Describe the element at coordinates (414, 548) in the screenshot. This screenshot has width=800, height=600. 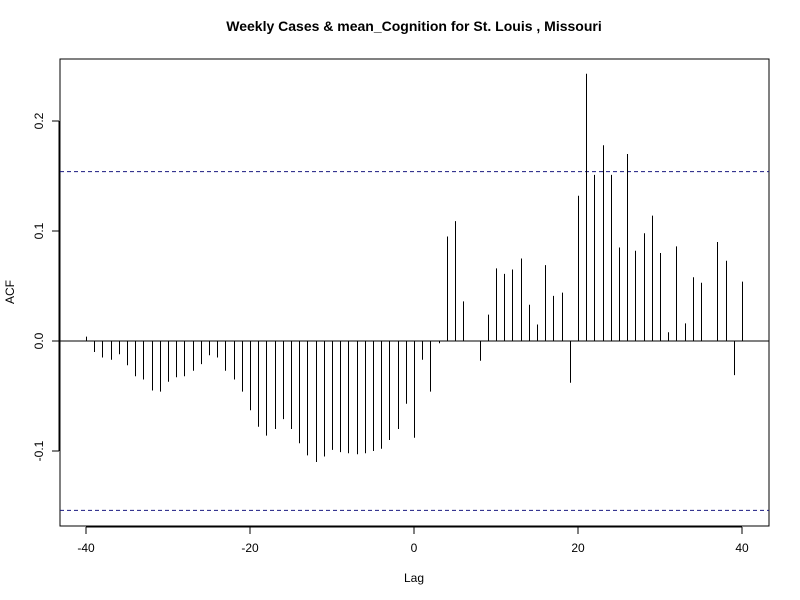
I see `x-tick-label: 0` at that location.